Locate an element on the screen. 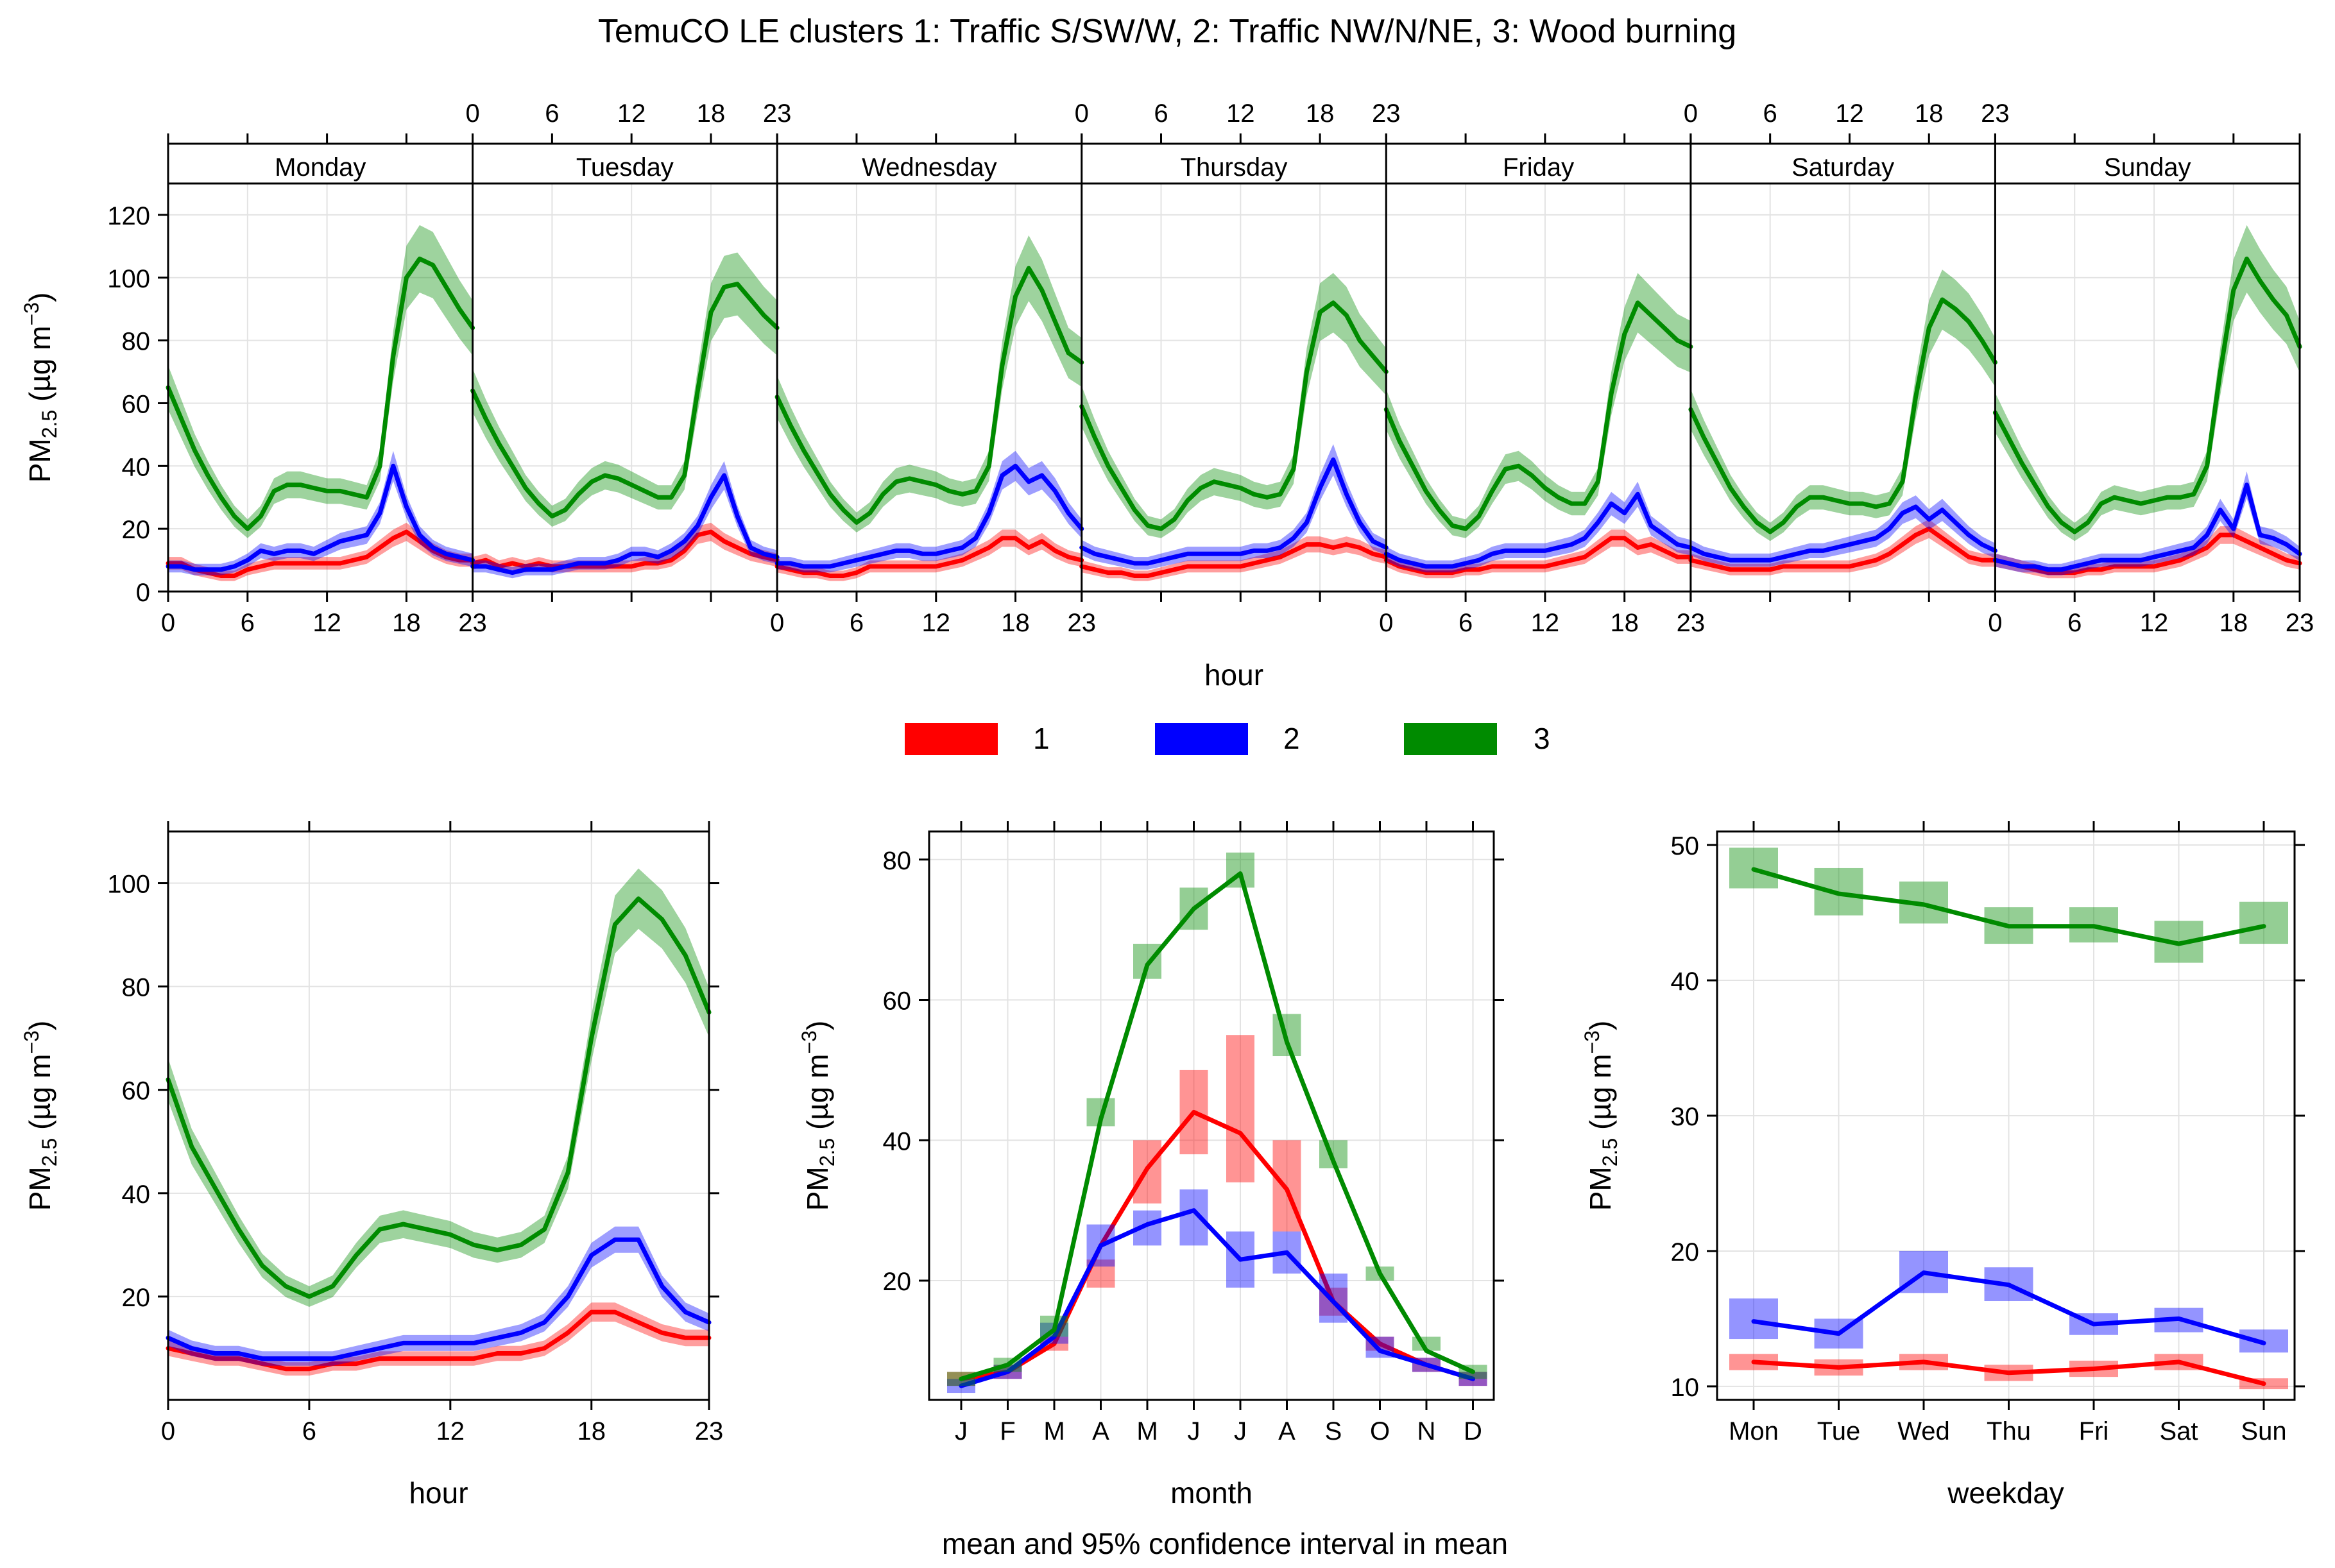 Image resolution: width=2335 pixels, height=1568 pixels. line-series-1-tuesday is located at coordinates (625, 549).